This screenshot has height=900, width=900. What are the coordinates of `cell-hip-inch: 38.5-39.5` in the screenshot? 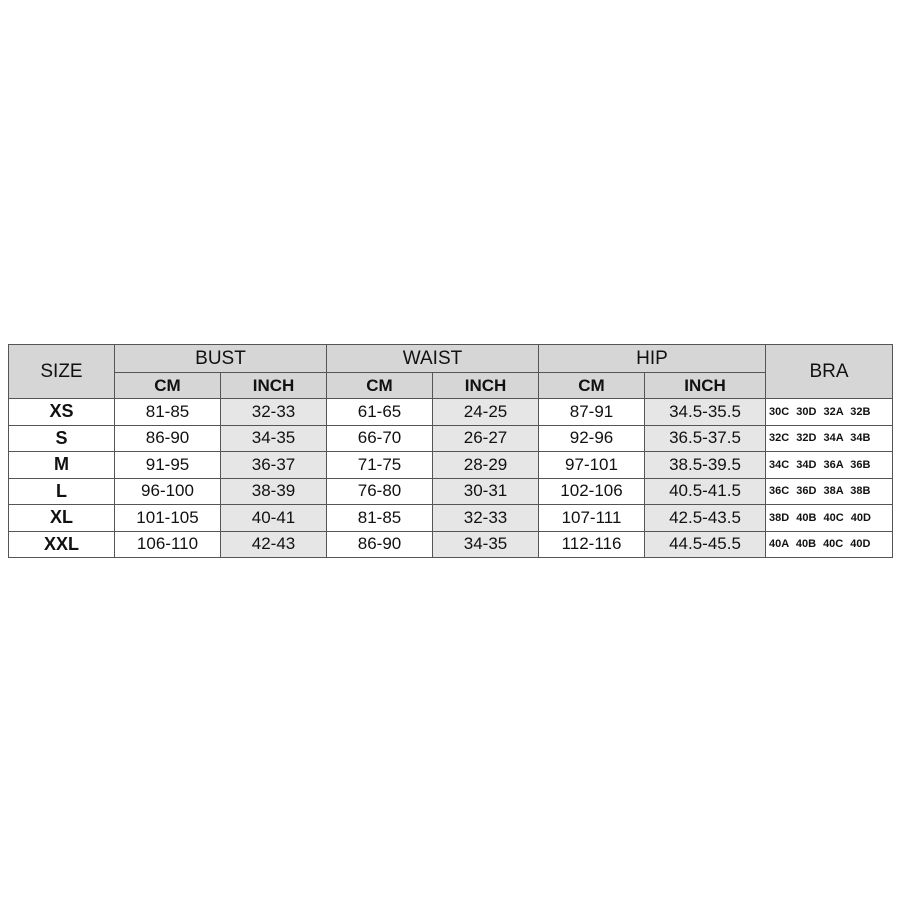 It's located at (705, 465).